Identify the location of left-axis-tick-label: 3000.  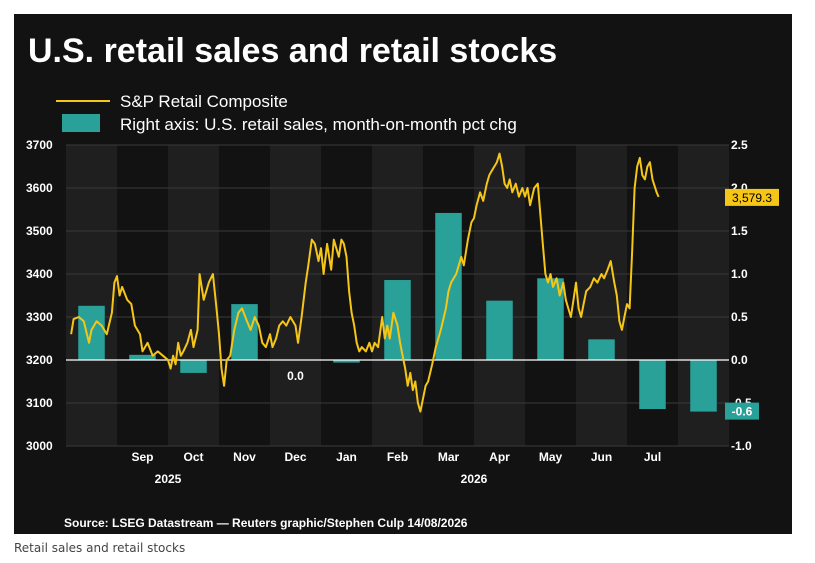
(39, 446).